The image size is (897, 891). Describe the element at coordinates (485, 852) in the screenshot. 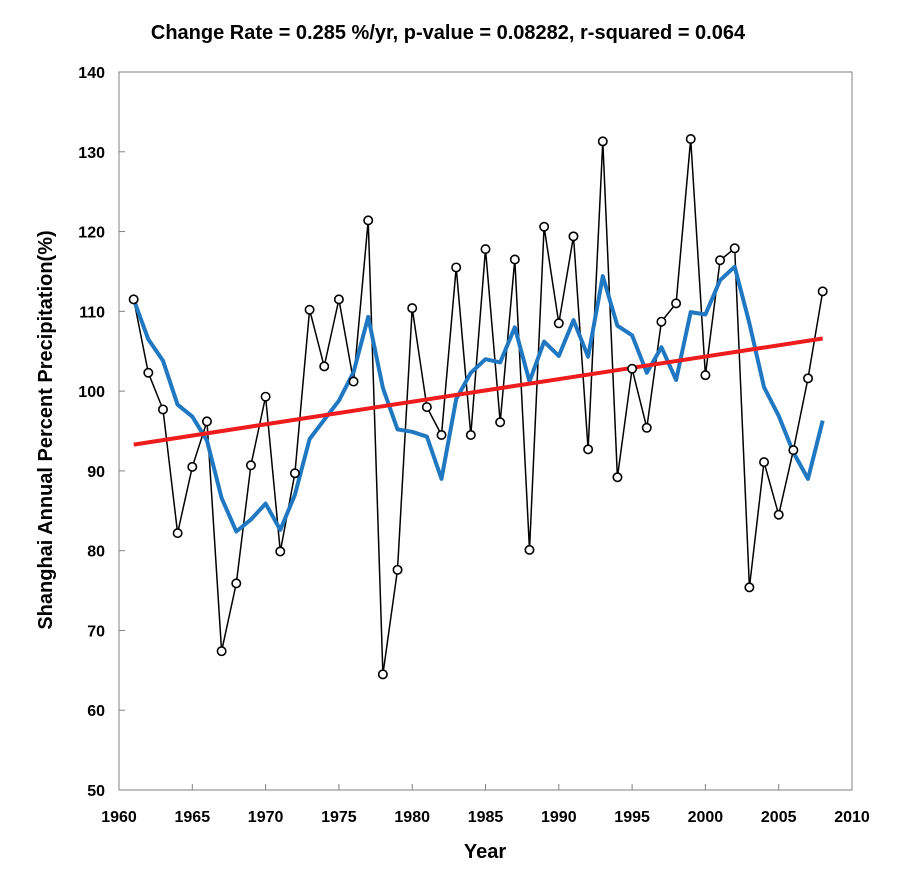

I see `x-axis-label: Year` at that location.